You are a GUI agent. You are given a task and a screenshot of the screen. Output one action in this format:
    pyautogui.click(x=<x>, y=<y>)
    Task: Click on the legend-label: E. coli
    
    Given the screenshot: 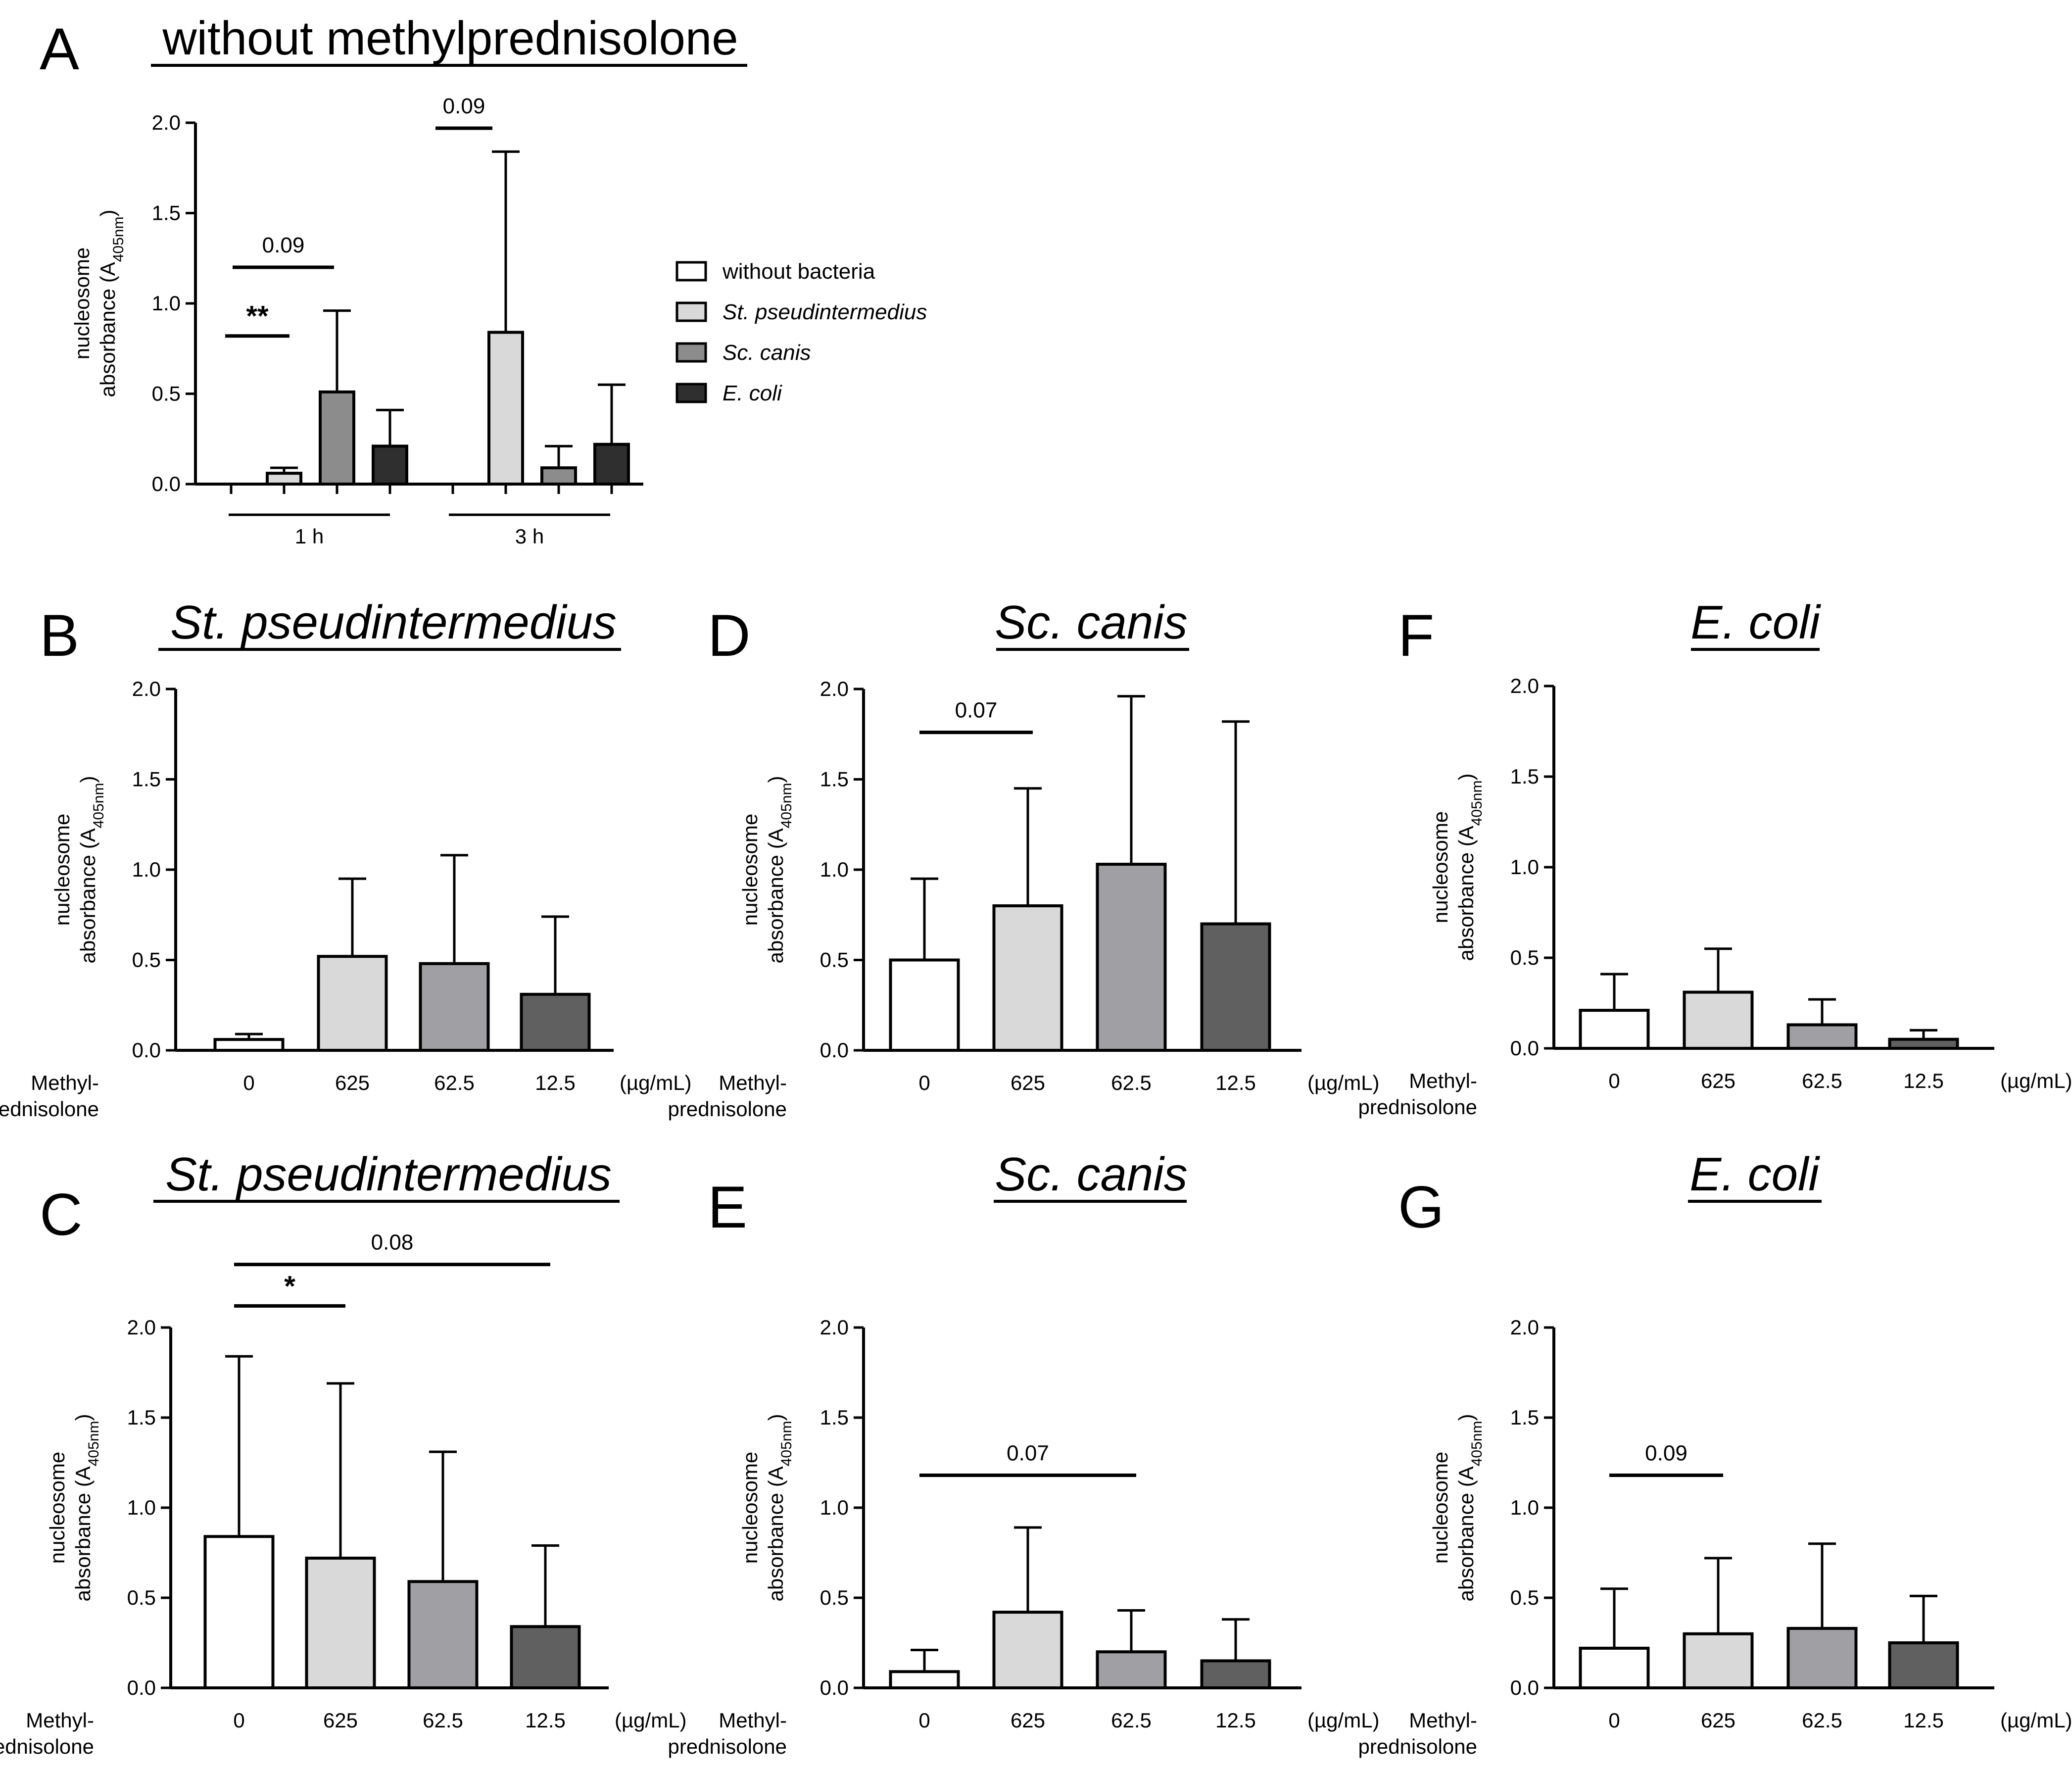 What is the action you would take?
    pyautogui.click(x=752, y=393)
    